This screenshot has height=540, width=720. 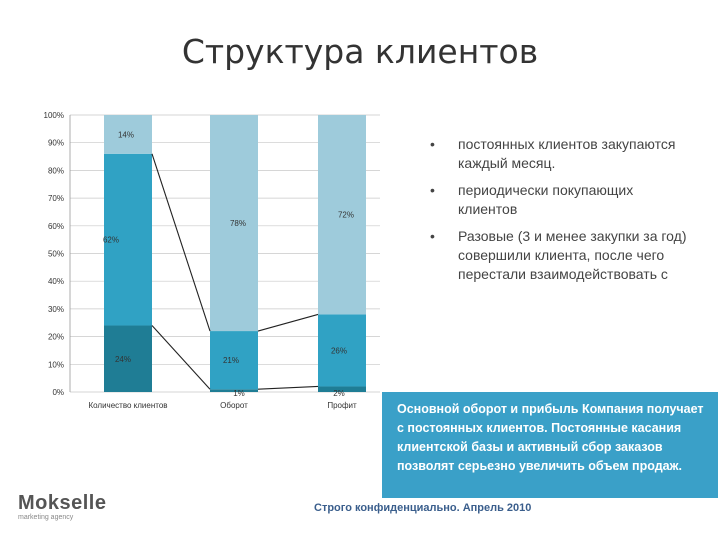 I want to click on company-logo: Mokselle marketing agency, so click(x=62, y=507).